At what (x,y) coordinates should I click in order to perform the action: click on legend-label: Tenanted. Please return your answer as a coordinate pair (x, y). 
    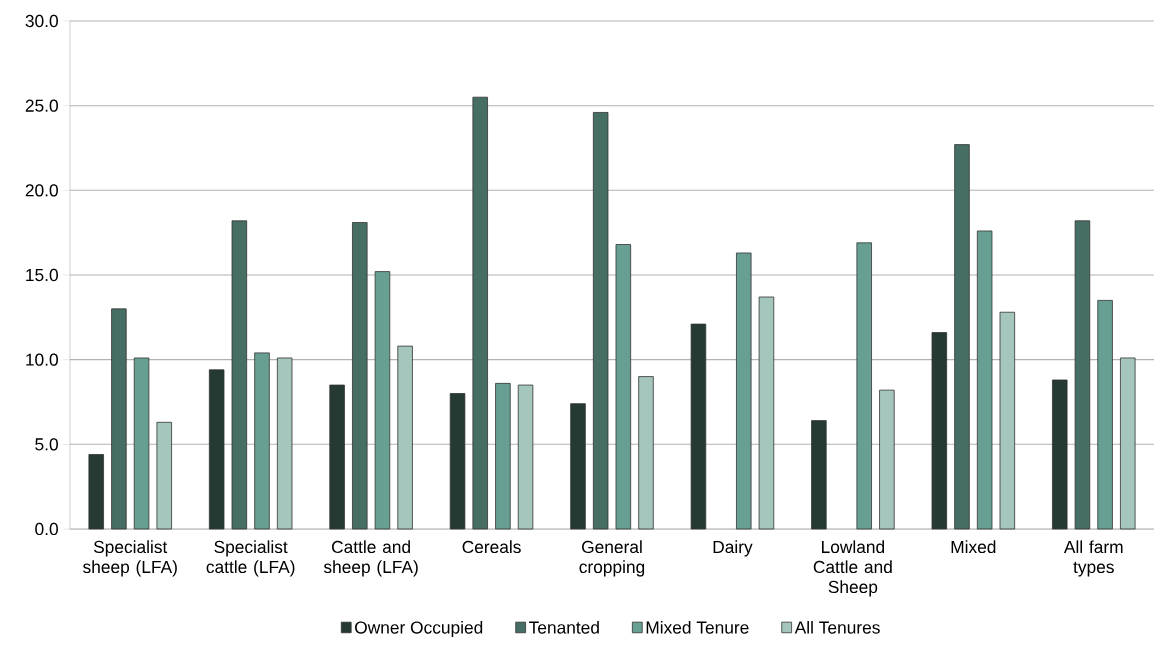
    Looking at the image, I should click on (564, 627).